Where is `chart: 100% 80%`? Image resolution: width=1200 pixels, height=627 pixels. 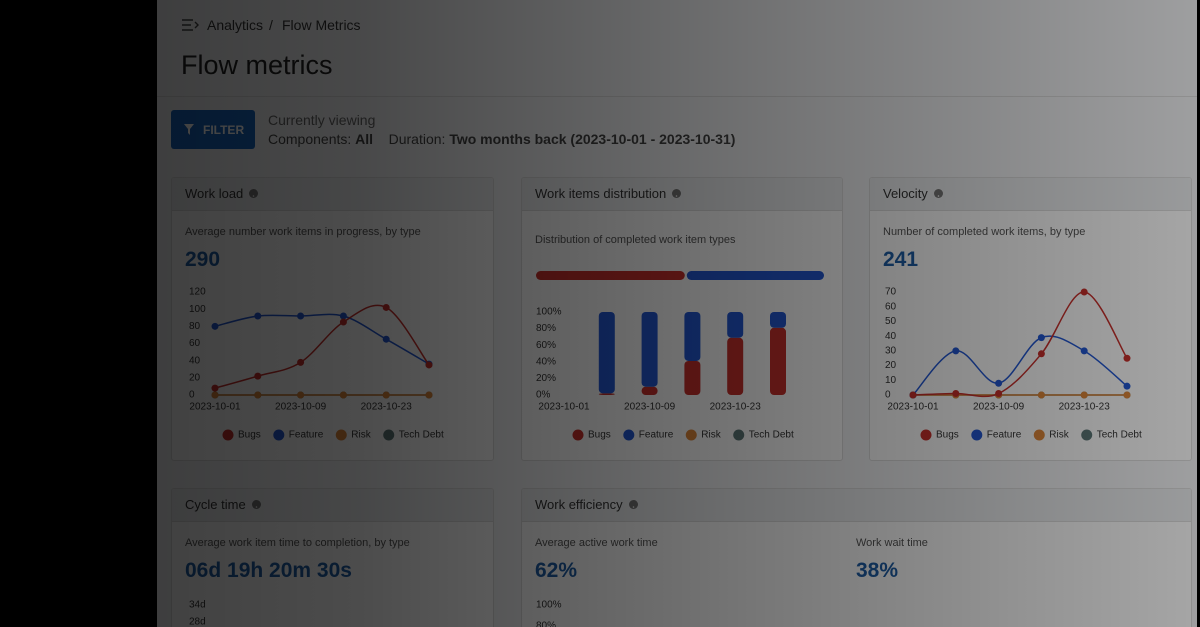 chart: 100% 80% is located at coordinates (549, 613).